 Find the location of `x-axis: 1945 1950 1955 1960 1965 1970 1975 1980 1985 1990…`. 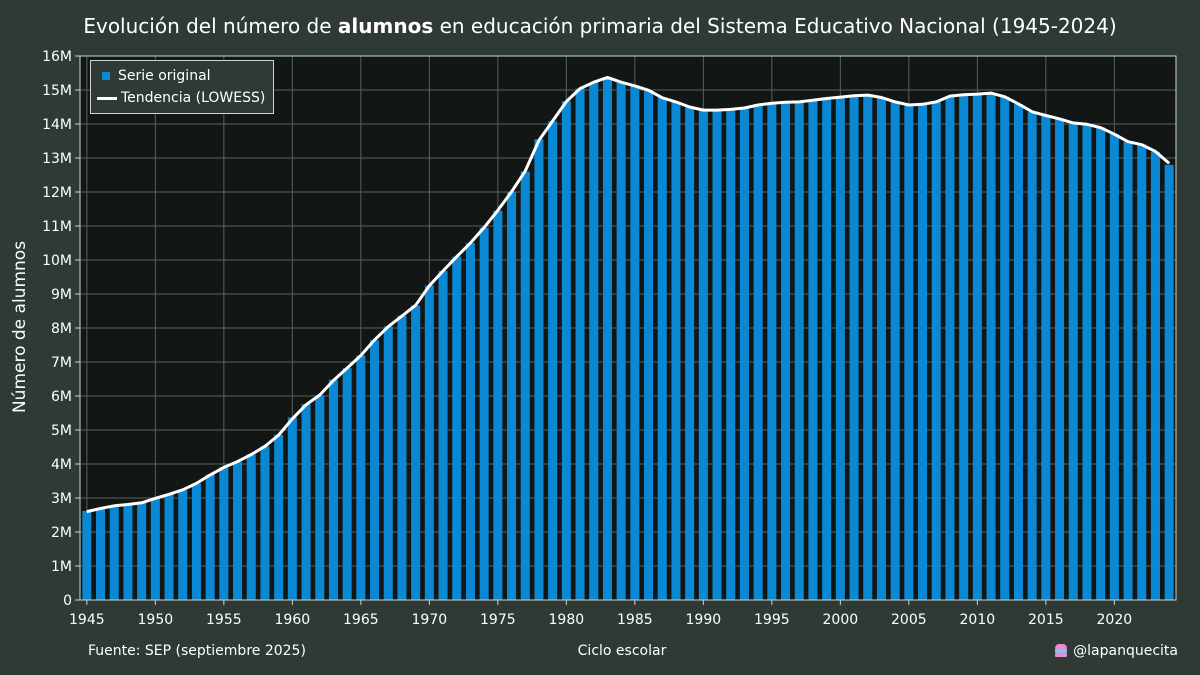

x-axis: 1945 1950 1955 1960 1965 1970 1975 1980 1985 1990… is located at coordinates (600, 614).